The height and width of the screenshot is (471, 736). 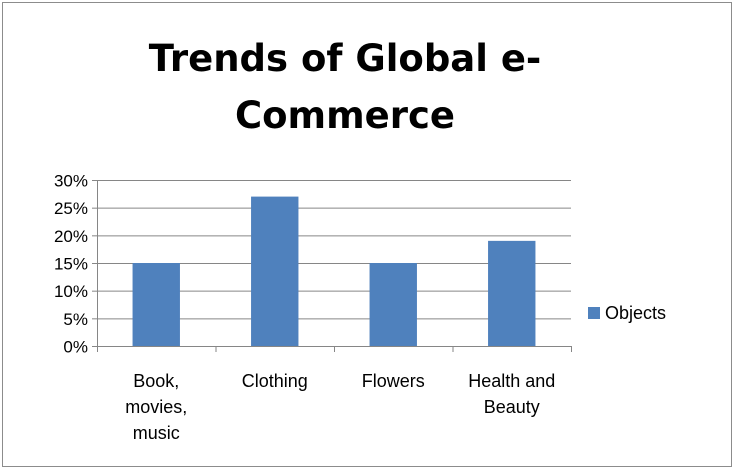 I want to click on x-category-label: Health and Beauty, so click(x=511, y=394).